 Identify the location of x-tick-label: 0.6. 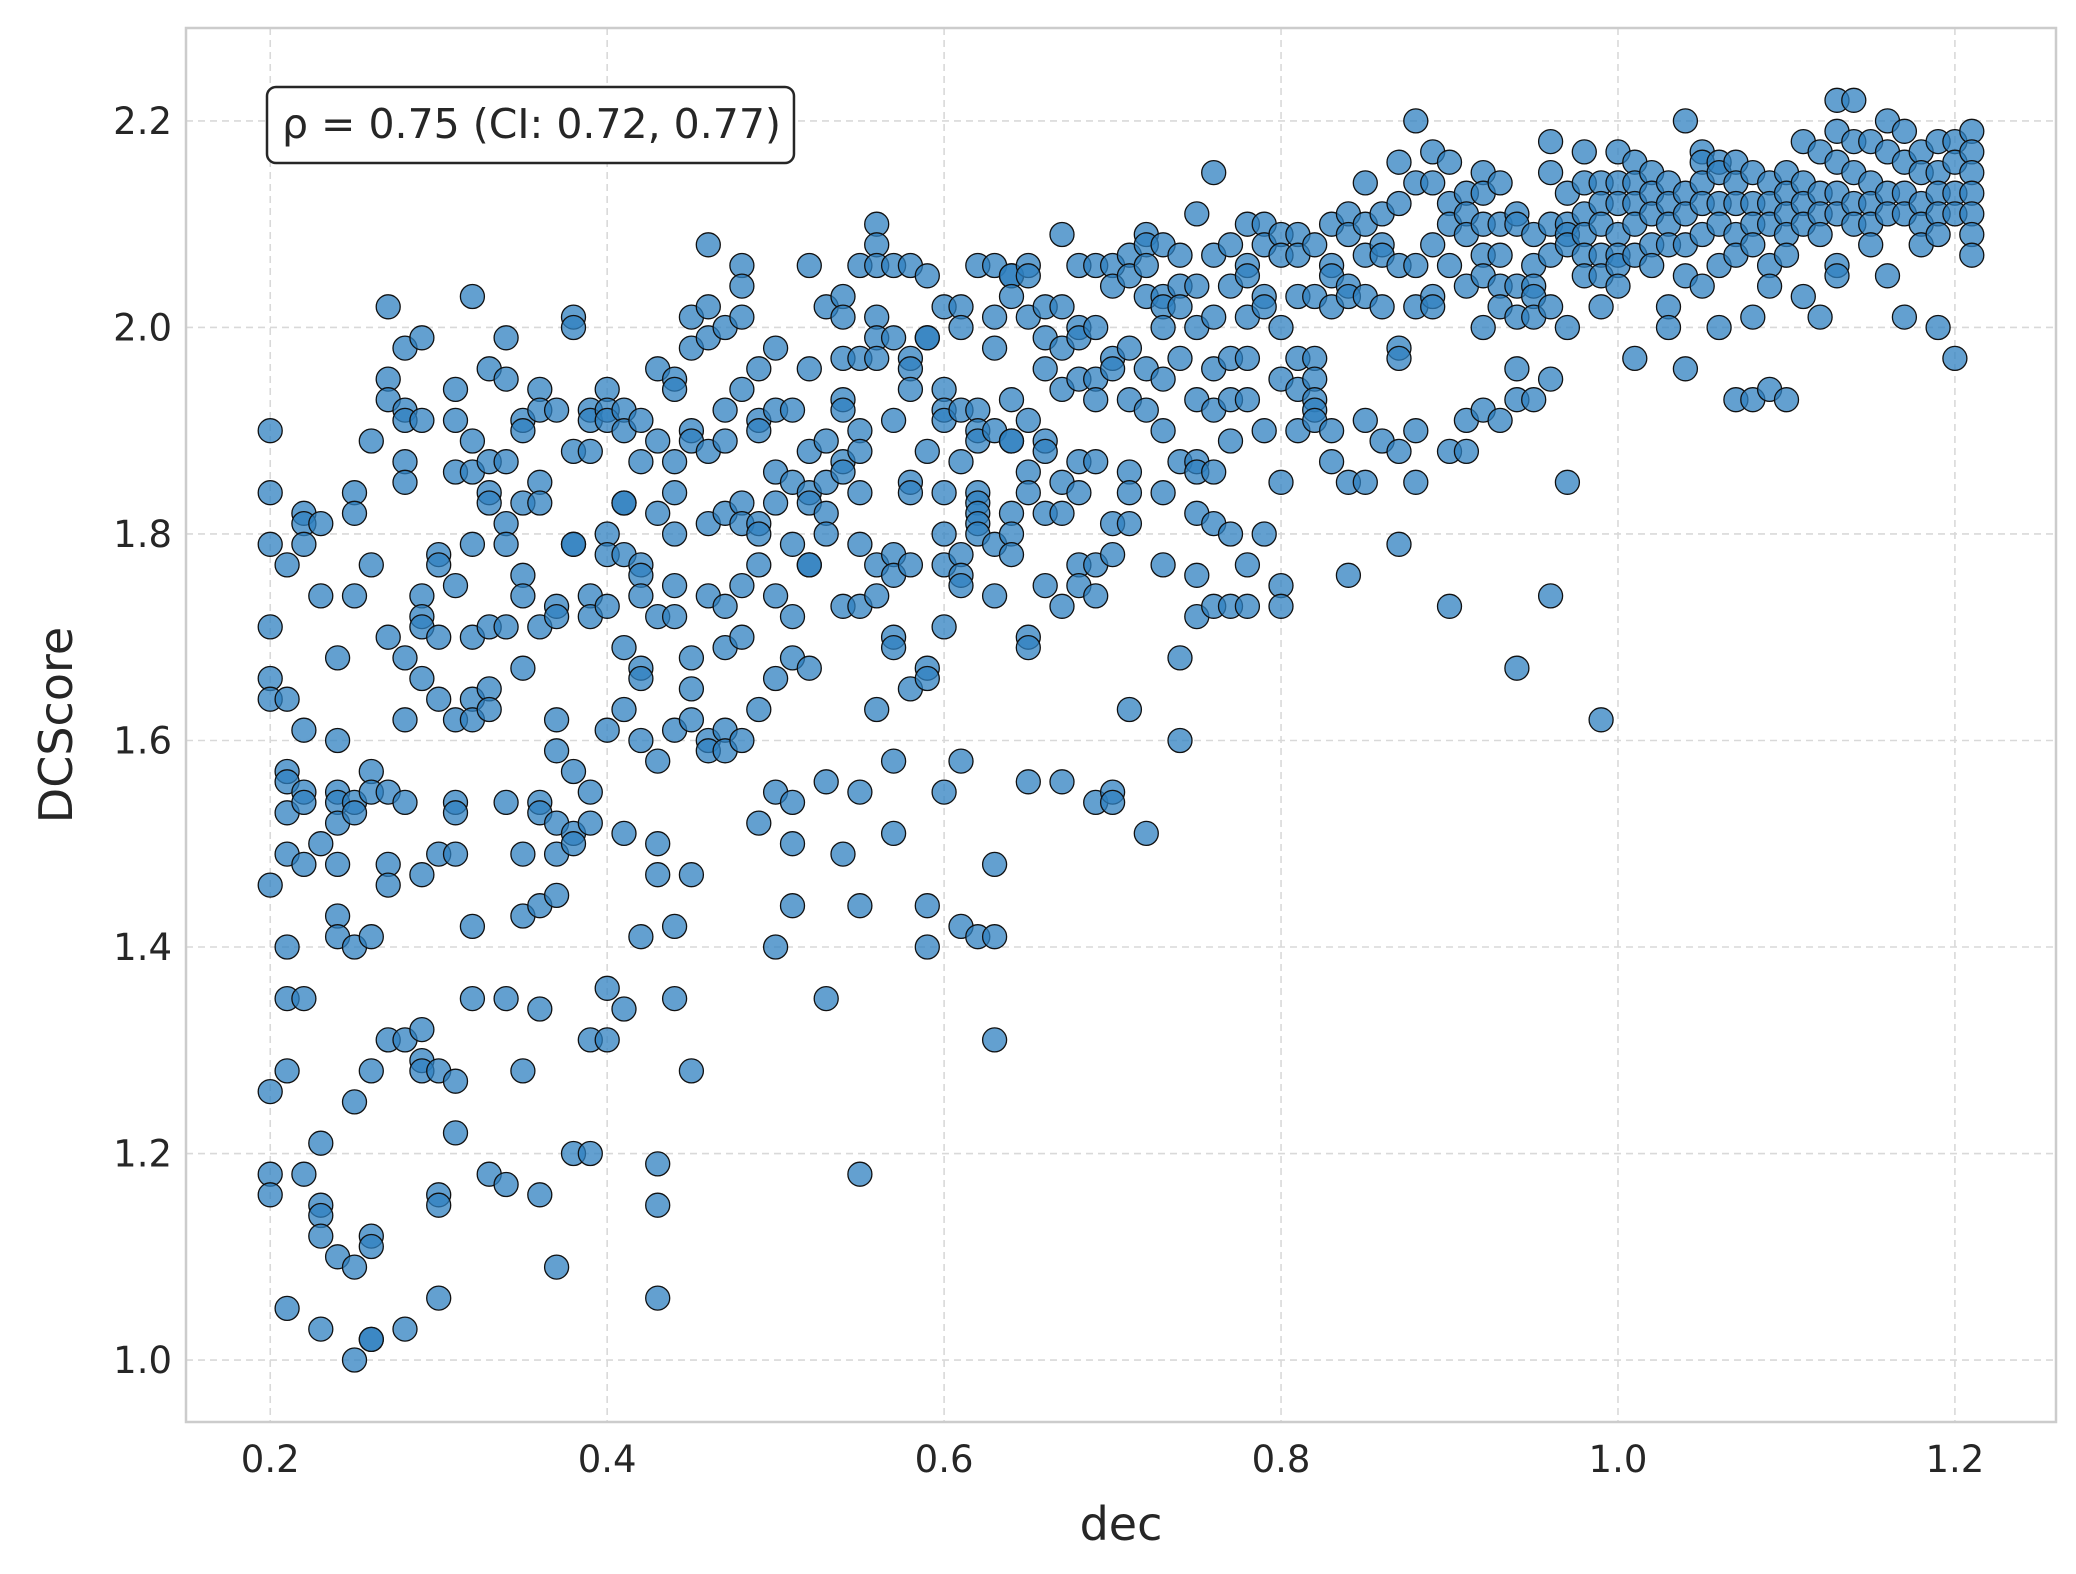
(944, 1459).